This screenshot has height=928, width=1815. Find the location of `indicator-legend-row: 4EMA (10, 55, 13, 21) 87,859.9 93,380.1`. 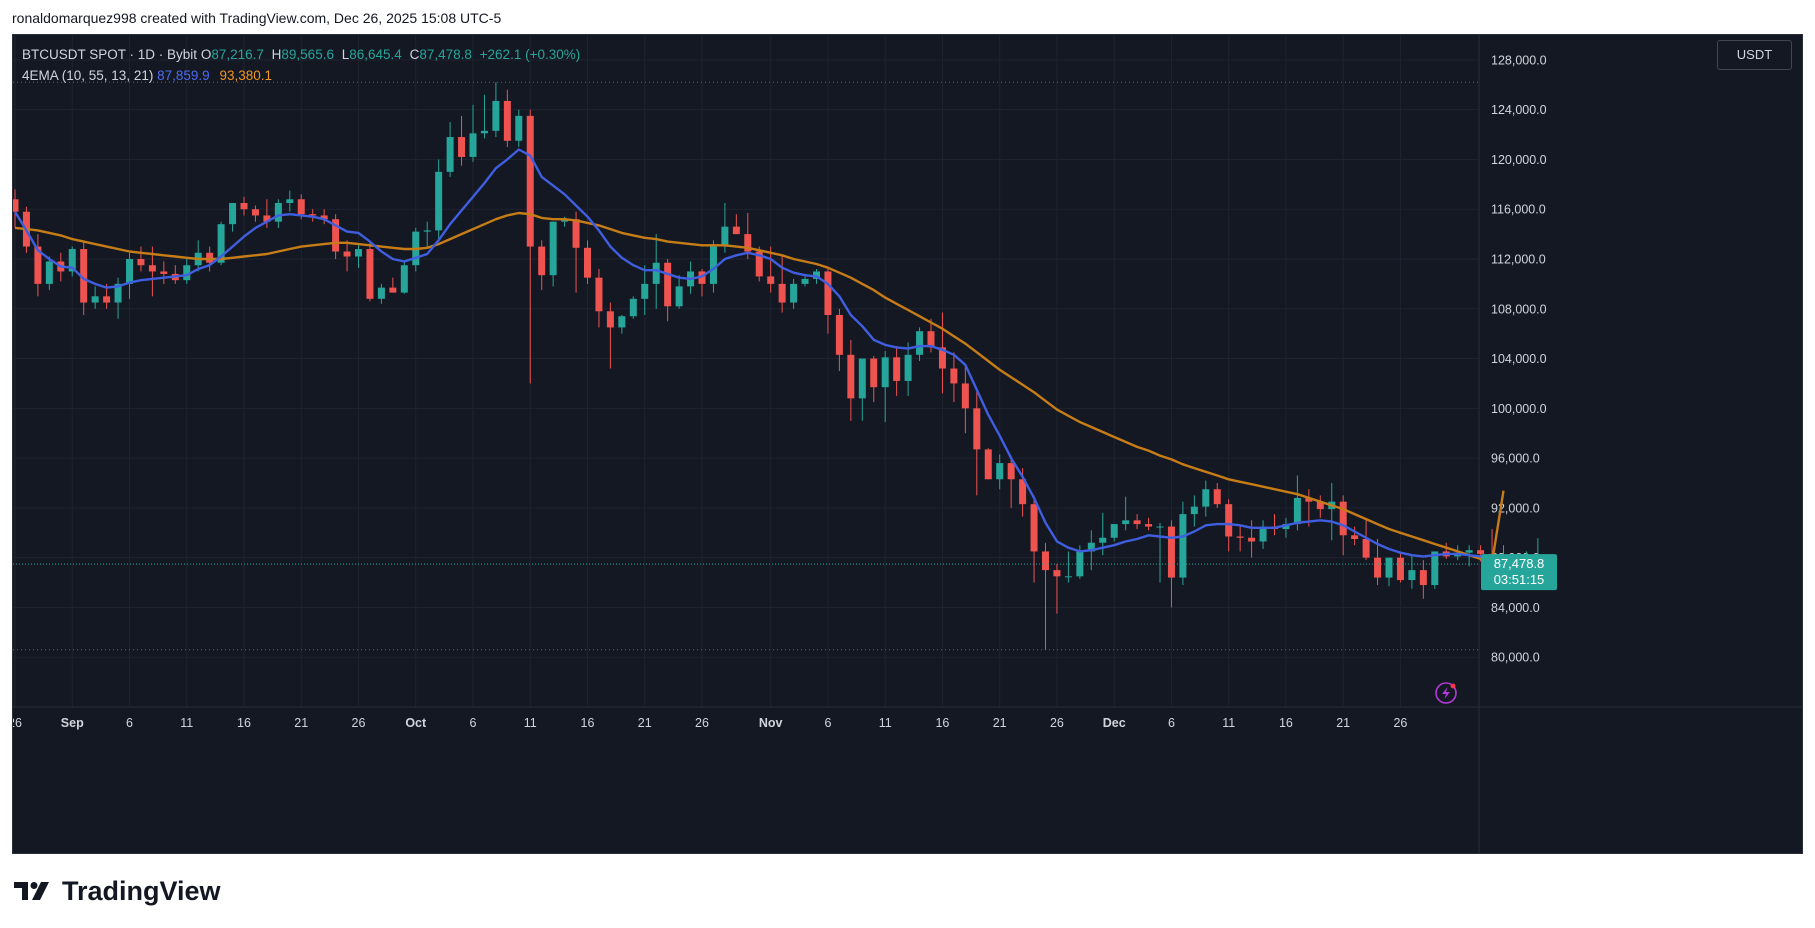

indicator-legend-row: 4EMA (10, 55, 13, 21) 87,859.9 93,380.1 is located at coordinates (303, 75).